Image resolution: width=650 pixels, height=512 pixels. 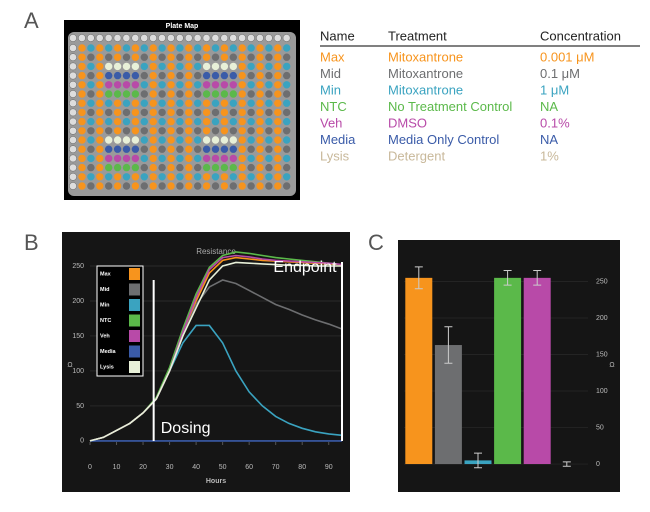 What do you see at coordinates (580, 35) in the screenshot?
I see `table-header: Concentration` at bounding box center [580, 35].